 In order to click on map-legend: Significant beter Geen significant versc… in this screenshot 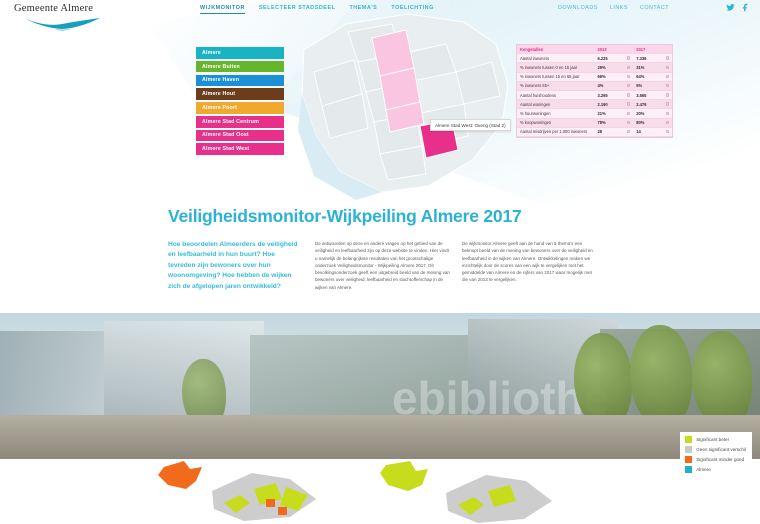, I will do `click(716, 454)`.